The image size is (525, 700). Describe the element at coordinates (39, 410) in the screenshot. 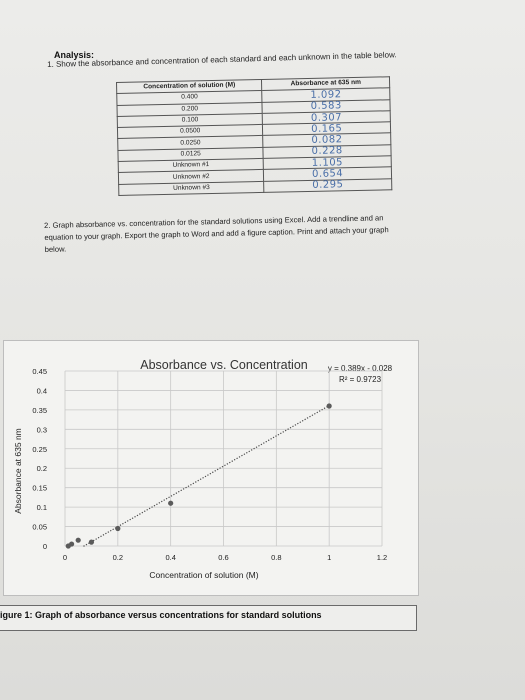

I see `y-tick-label: 0.35` at that location.